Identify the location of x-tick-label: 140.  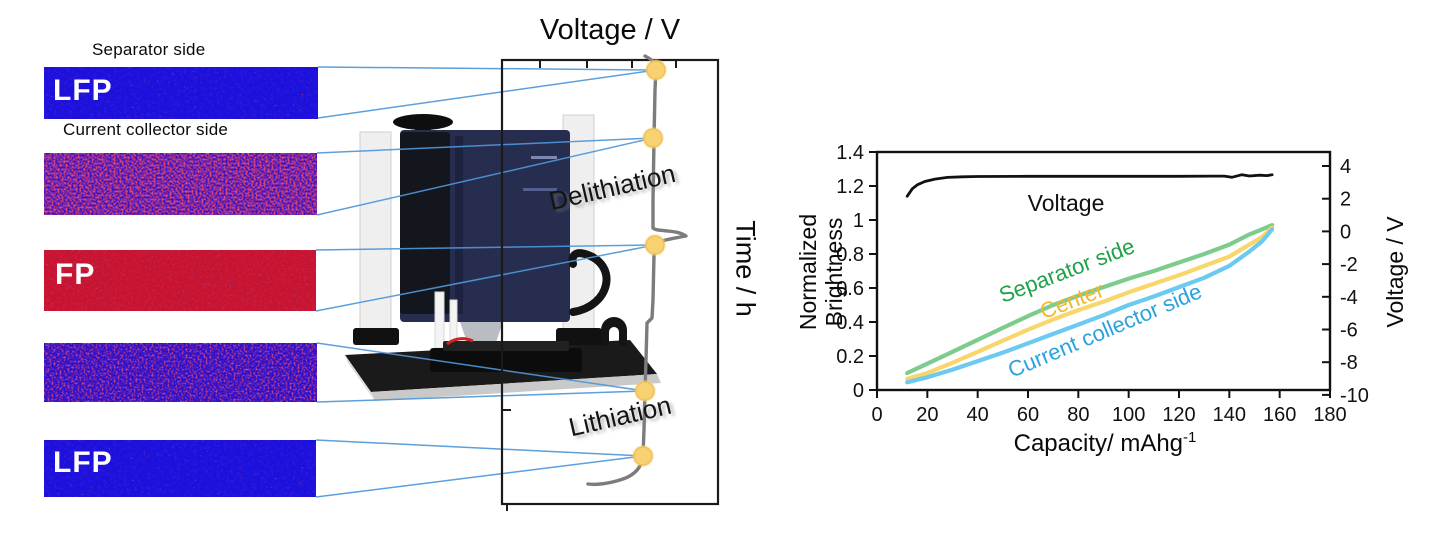
(1229, 415).